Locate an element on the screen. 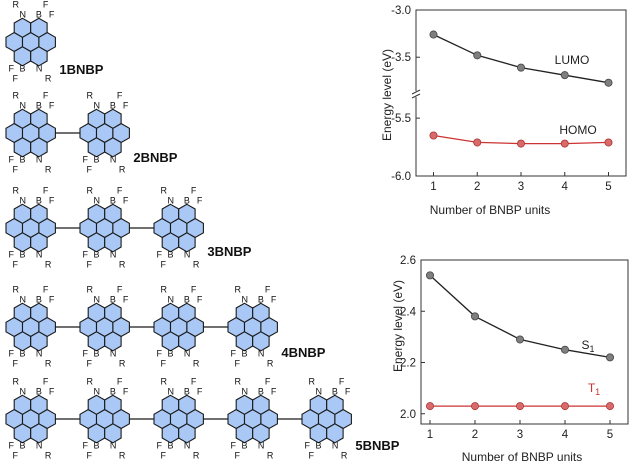 The width and height of the screenshot is (636, 470). axis-break-mark is located at coordinates (416, 96).